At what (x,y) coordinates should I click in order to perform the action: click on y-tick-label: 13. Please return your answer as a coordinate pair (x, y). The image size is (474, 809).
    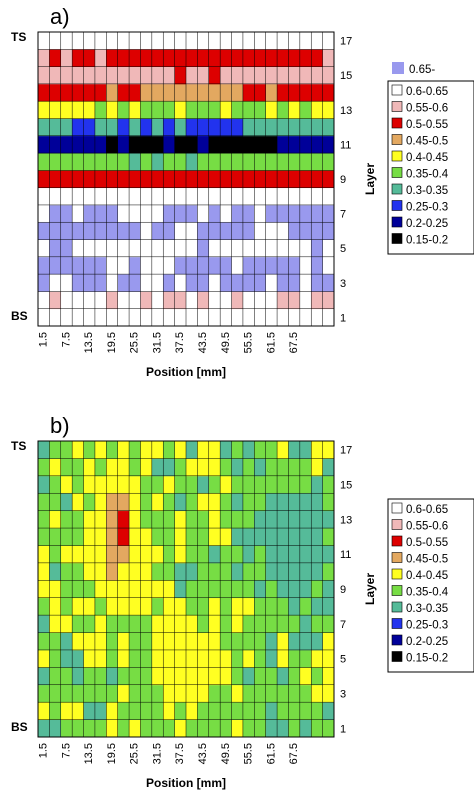
    Looking at the image, I should click on (346, 520).